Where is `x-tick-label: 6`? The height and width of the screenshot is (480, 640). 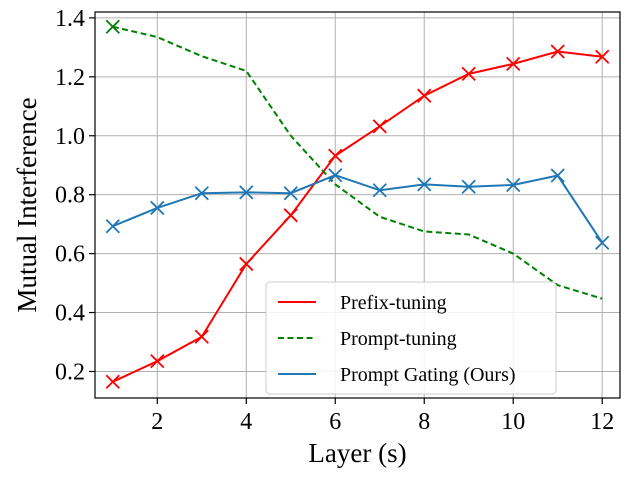 x-tick-label: 6 is located at coordinates (335, 422).